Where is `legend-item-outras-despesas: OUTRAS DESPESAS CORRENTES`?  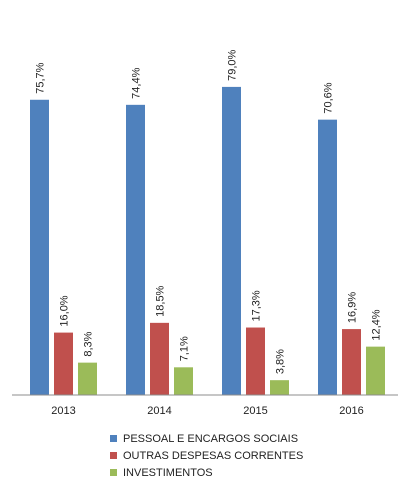 legend-item-outras-despesas: OUTRAS DESPESAS CORRENTES is located at coordinates (206, 455).